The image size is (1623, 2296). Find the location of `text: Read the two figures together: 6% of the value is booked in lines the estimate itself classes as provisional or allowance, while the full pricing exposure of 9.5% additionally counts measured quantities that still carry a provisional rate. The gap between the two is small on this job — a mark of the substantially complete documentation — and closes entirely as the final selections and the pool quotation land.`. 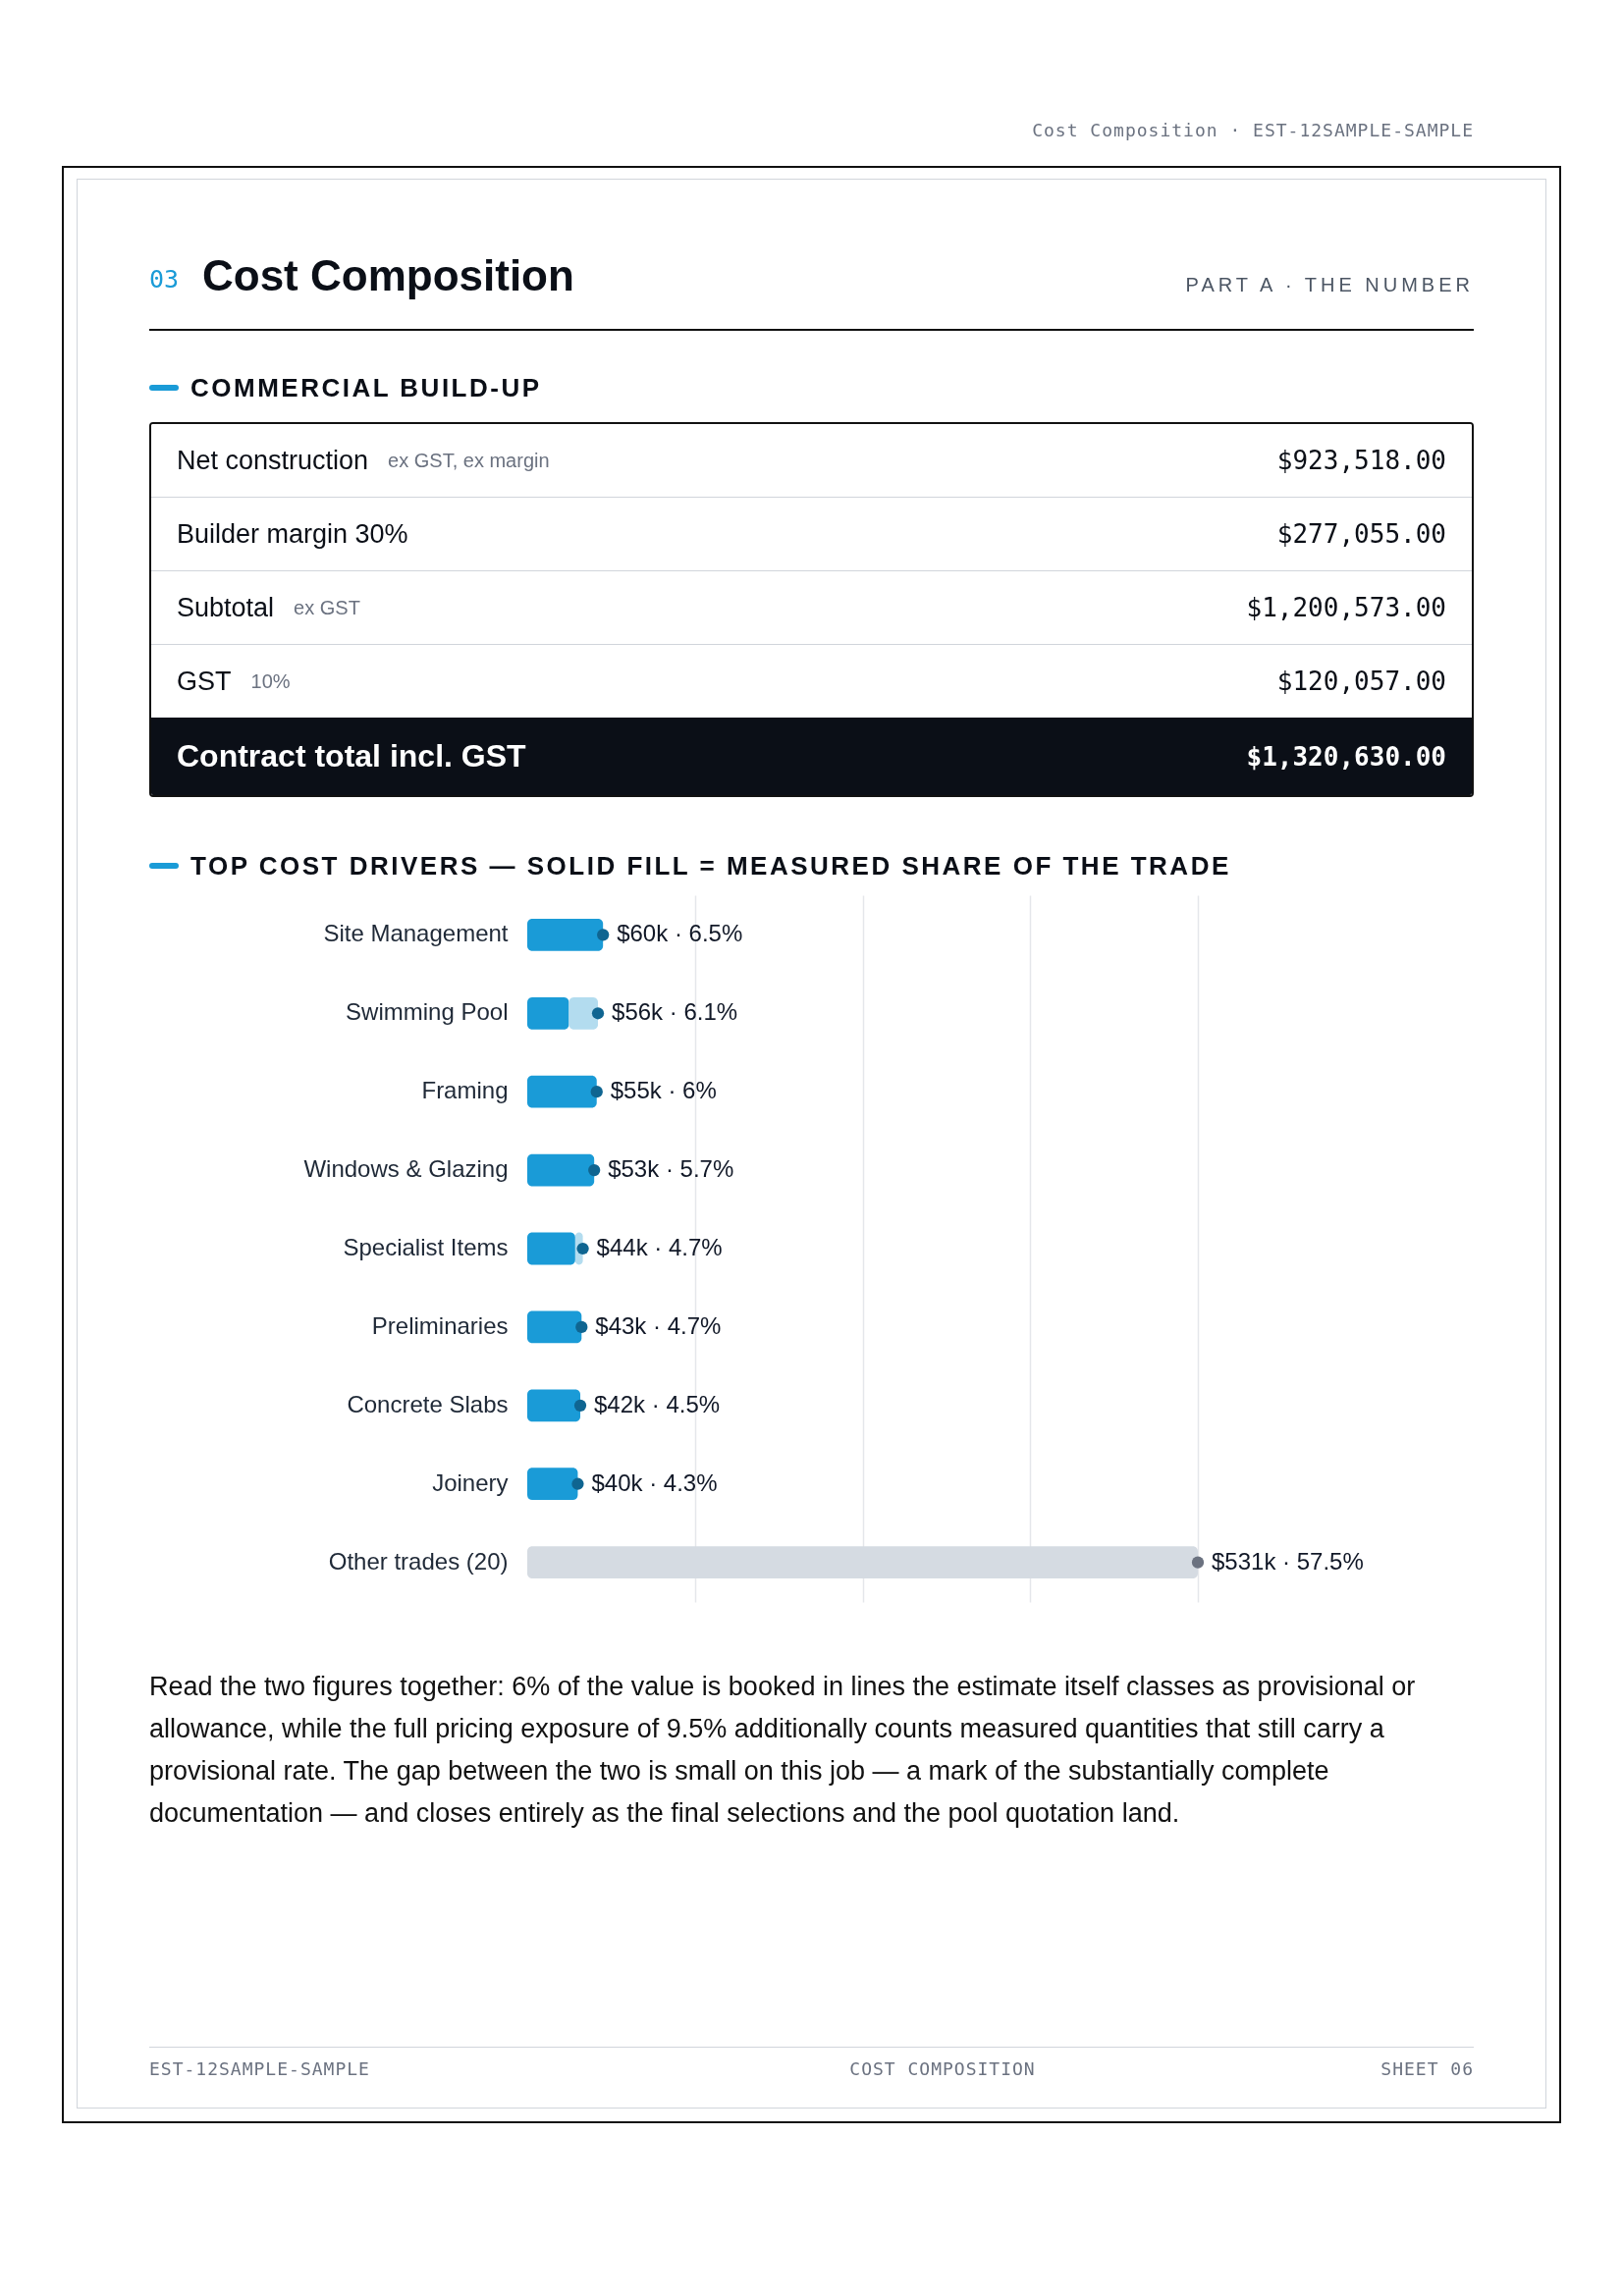

text: Read the two figures together: 6% of the value is booked in lines the estimate itself classes as provisional or allowance, while the full pricing exposure of 9.5% additionally counts measured quantities that still carry a provisional rate. The gap between the two is small on this job — a mark of the substantially complete documentation — and closes entirely as the final selections and the pool quotation land. is located at coordinates (783, 1750).